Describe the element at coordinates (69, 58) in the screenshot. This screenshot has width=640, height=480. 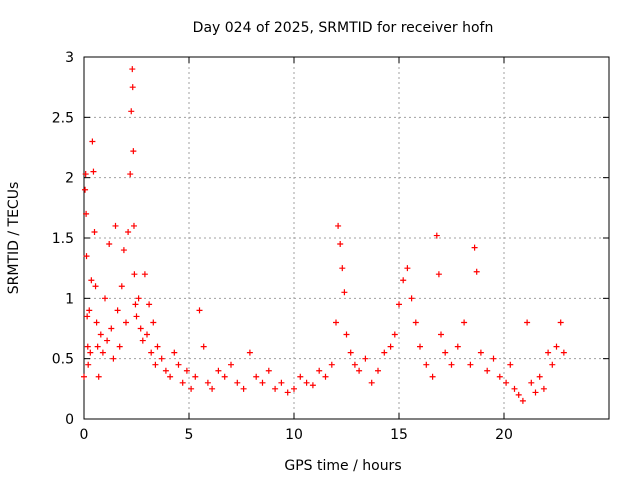
I see `y-tick-label: 3` at that location.